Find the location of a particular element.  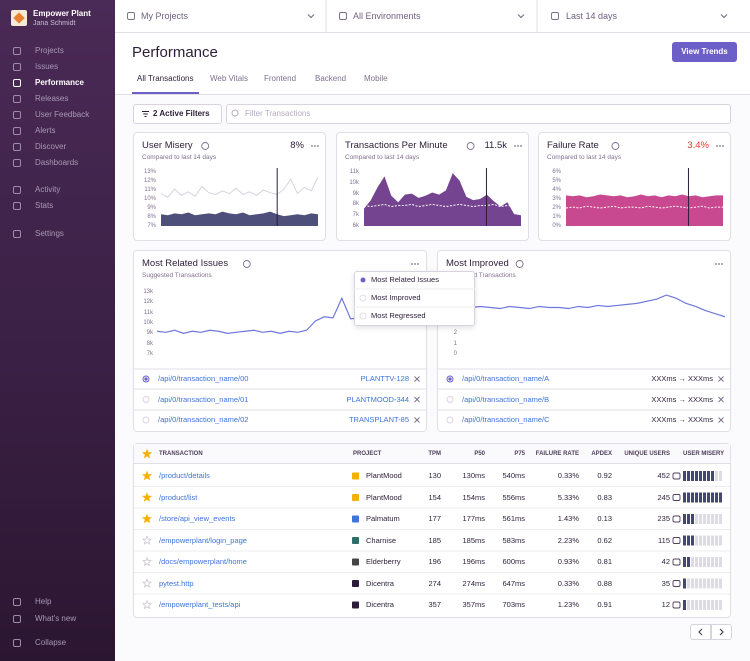

transaction-link: /api/0/transaction_name/02 is located at coordinates (203, 419).